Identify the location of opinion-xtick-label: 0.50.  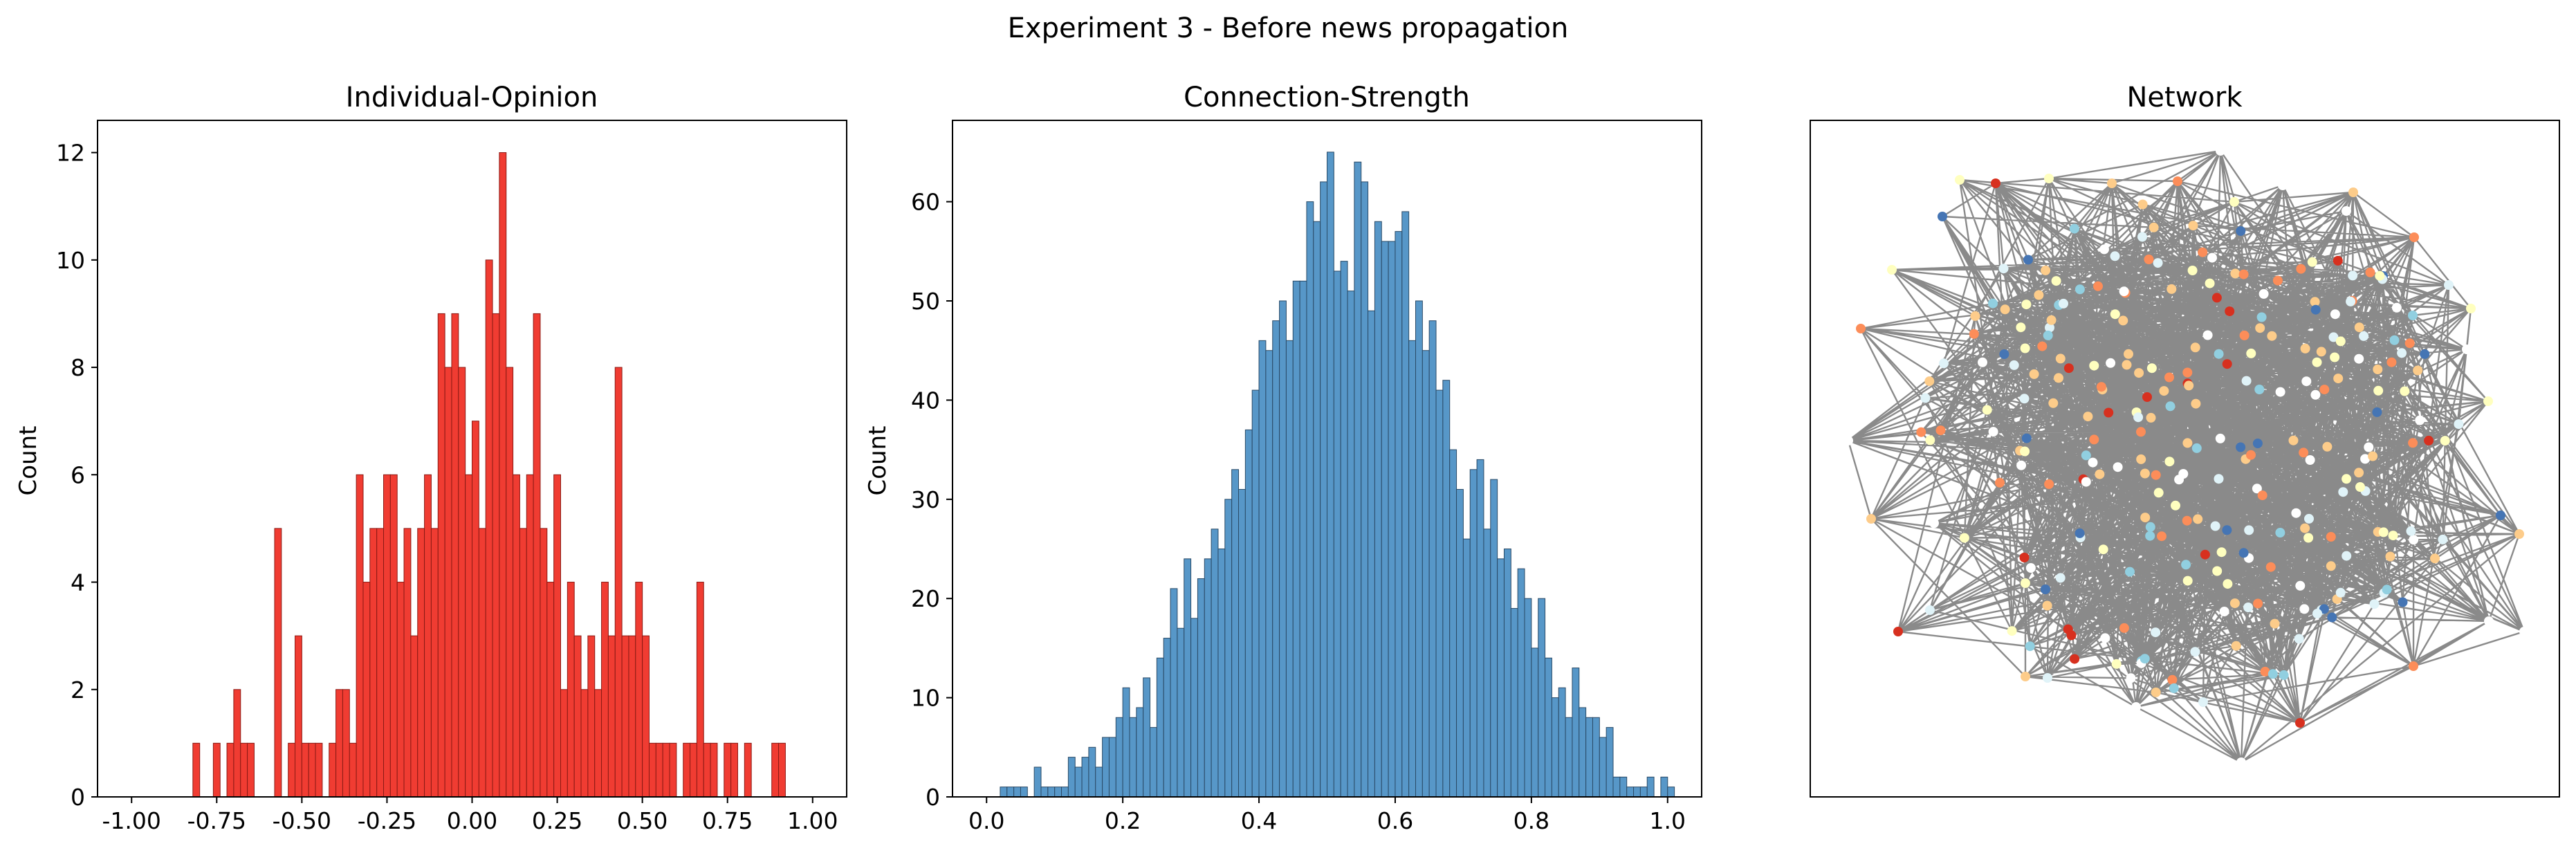
(642, 820).